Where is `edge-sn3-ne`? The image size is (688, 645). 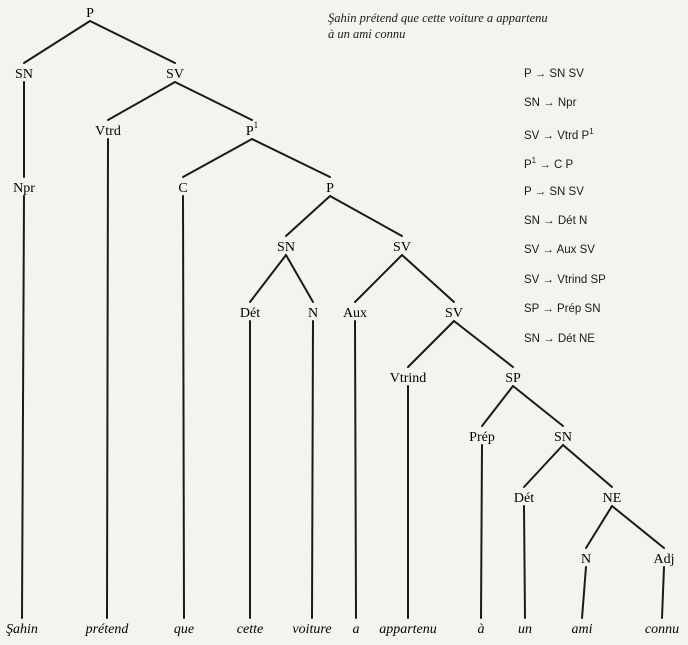
edge-sn3-ne is located at coordinates (587, 466).